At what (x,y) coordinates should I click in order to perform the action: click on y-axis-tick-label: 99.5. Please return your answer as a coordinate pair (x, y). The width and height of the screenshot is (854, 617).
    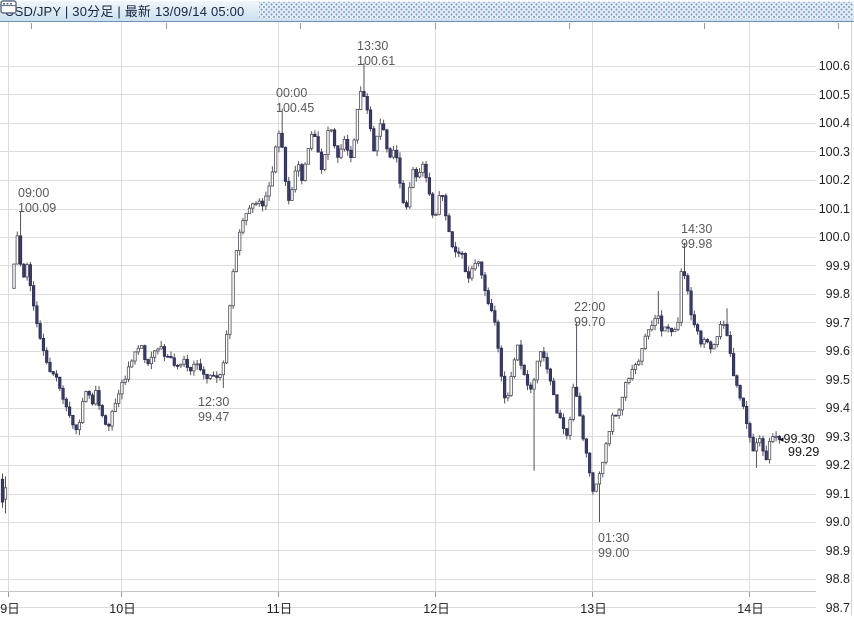
    Looking at the image, I should click on (837, 379).